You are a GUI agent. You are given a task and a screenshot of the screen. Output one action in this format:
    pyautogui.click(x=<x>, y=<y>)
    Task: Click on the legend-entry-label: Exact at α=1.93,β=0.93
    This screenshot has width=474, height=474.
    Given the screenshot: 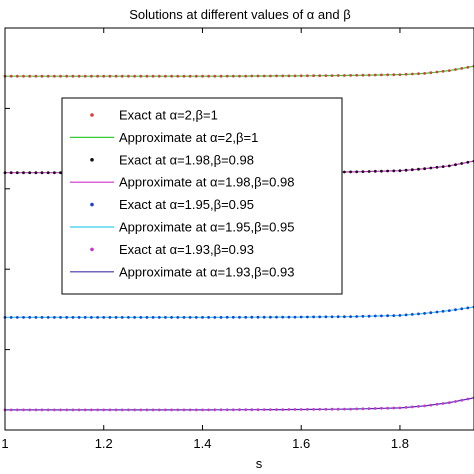 What is the action you would take?
    pyautogui.click(x=186, y=249)
    